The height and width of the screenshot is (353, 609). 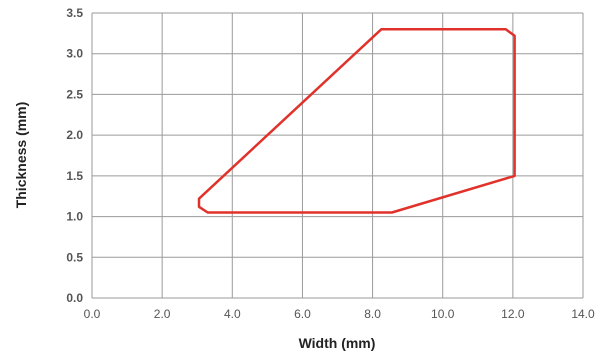 What do you see at coordinates (443, 314) in the screenshot?
I see `x-tick-label: 10.0` at bounding box center [443, 314].